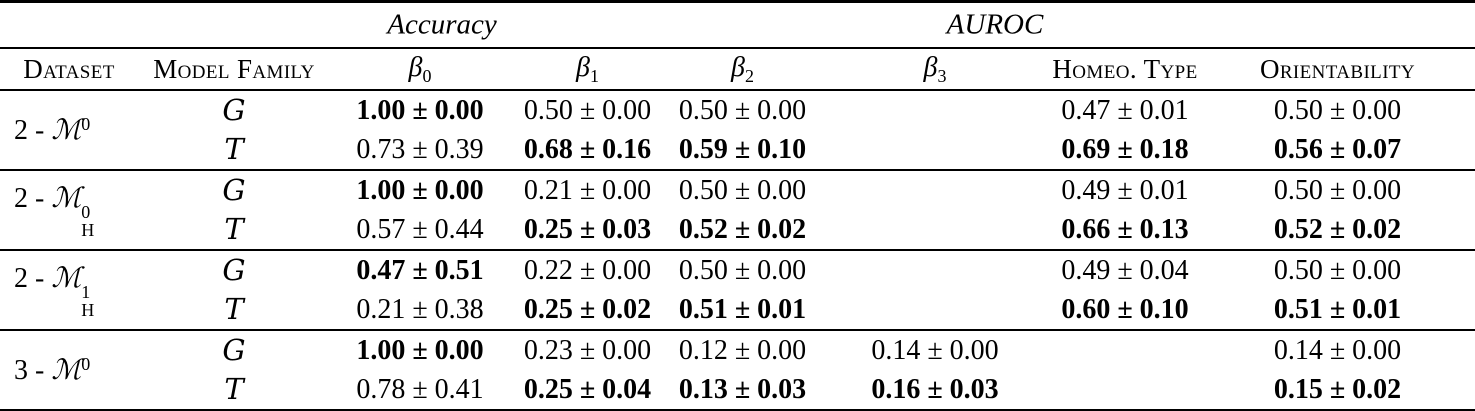  Describe the element at coordinates (1125, 110) in the screenshot. I see `homeo-type-value: 0.47 ± 0.01` at that location.